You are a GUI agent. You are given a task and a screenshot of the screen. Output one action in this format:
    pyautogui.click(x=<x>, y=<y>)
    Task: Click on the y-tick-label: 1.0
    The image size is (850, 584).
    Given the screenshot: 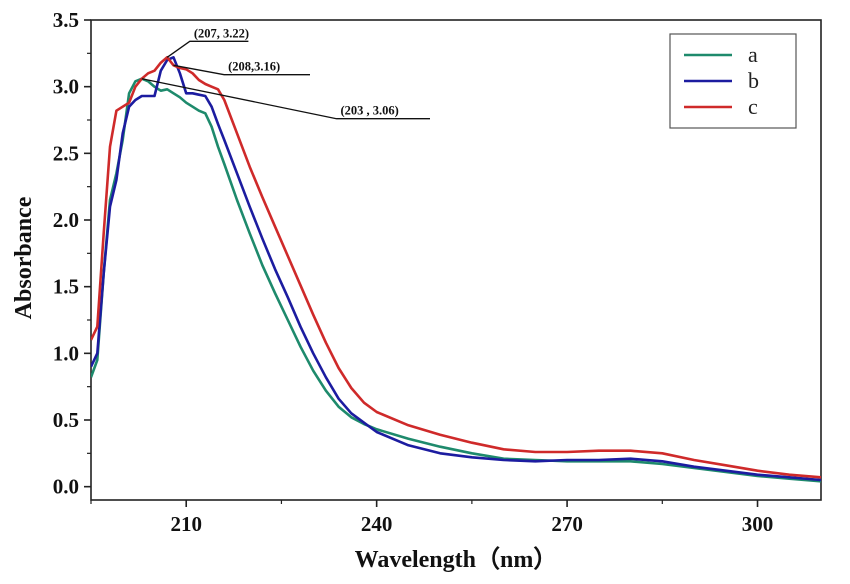 What is the action you would take?
    pyautogui.click(x=66, y=353)
    